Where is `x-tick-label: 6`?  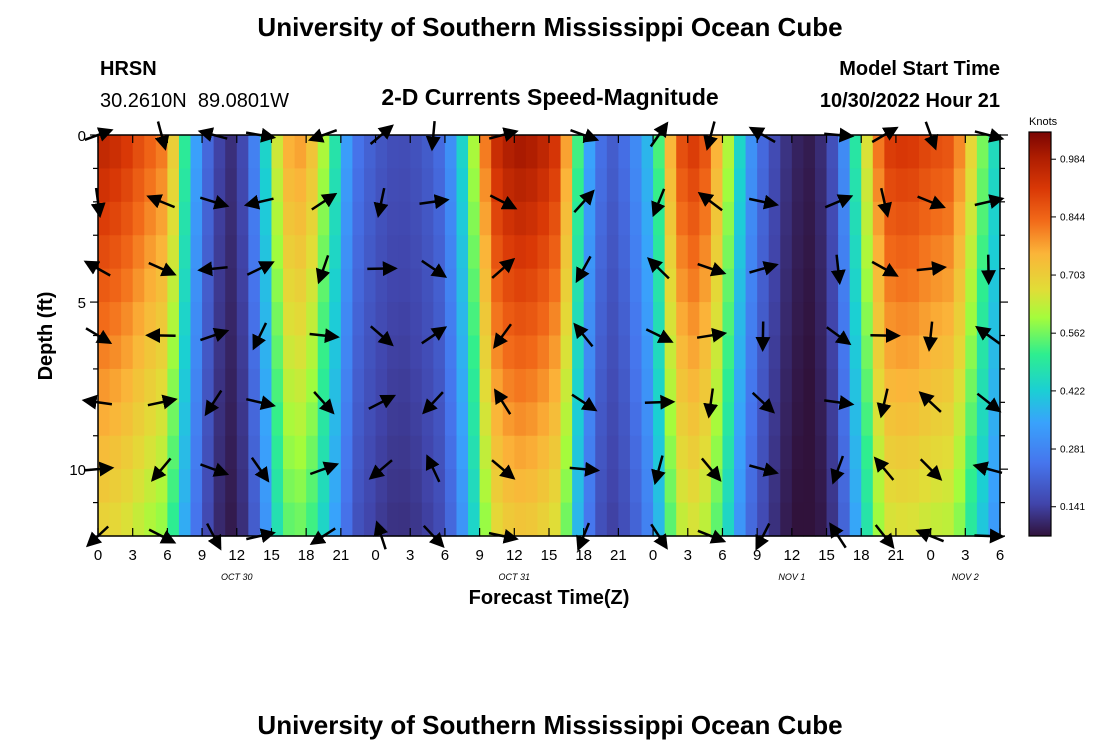 x-tick-label: 6 is located at coordinates (1000, 555).